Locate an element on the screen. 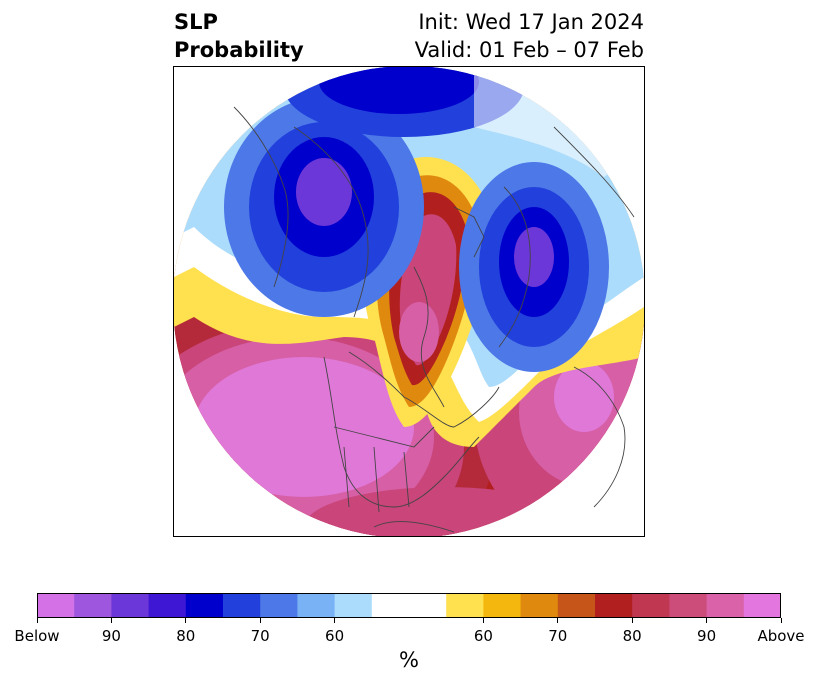 The image size is (819, 686). colorbar-units: % is located at coordinates (409, 660).